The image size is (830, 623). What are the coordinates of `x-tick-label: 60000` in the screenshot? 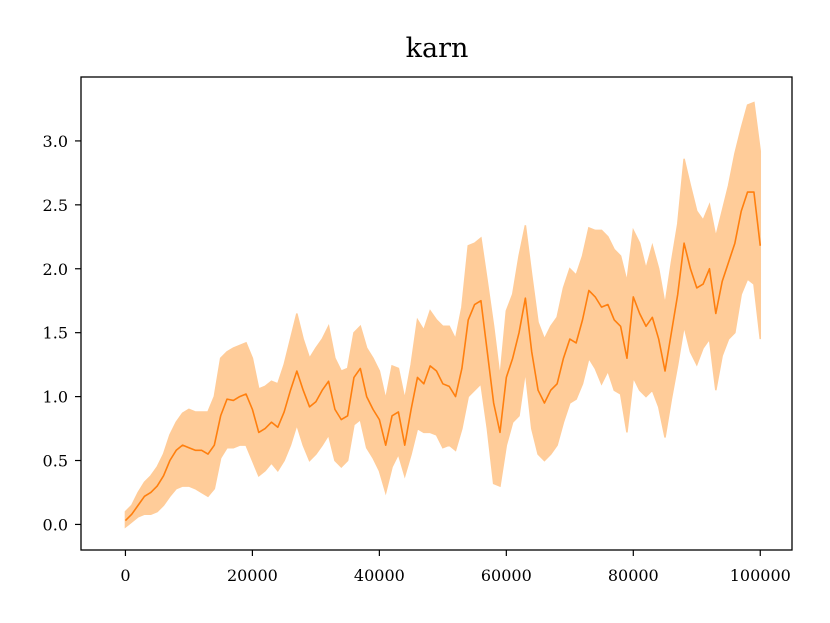 It's located at (506, 575).